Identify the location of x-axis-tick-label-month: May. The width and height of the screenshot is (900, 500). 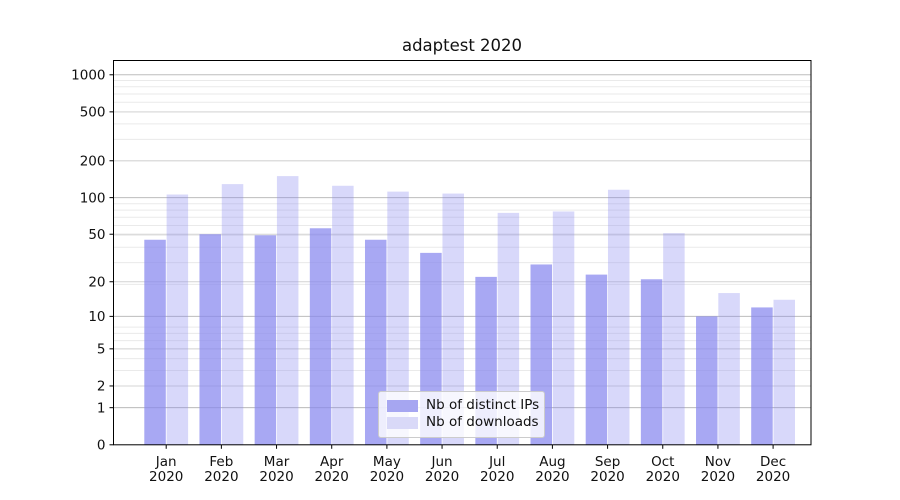
(387, 462).